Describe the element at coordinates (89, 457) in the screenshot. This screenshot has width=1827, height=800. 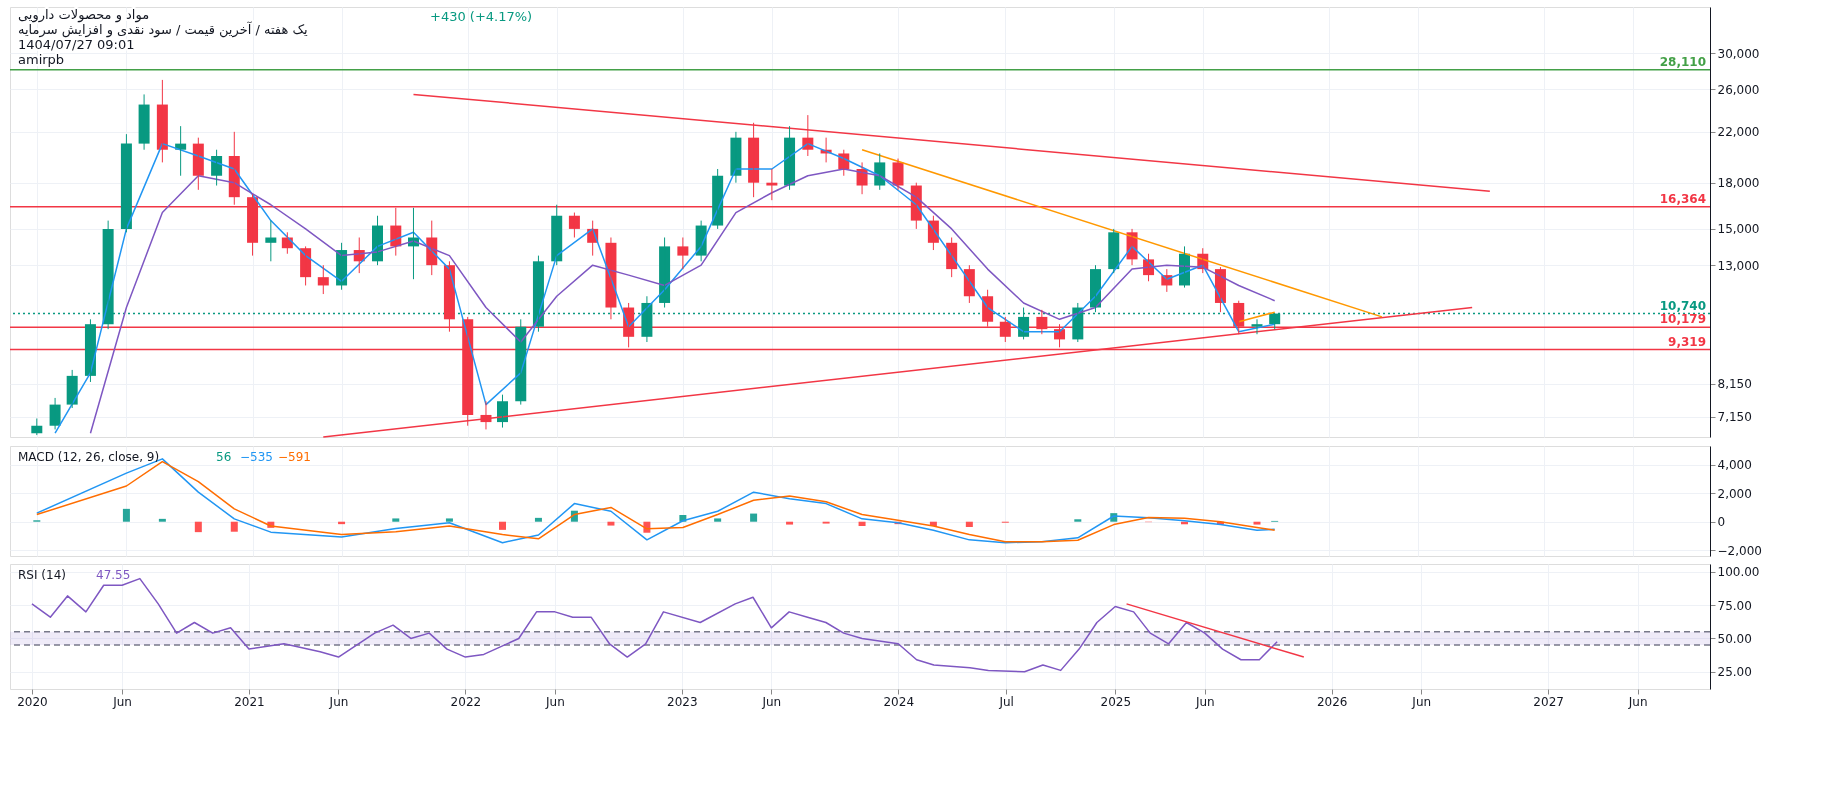
I see `annotation: MACD (12, 26, close, 9)` at that location.